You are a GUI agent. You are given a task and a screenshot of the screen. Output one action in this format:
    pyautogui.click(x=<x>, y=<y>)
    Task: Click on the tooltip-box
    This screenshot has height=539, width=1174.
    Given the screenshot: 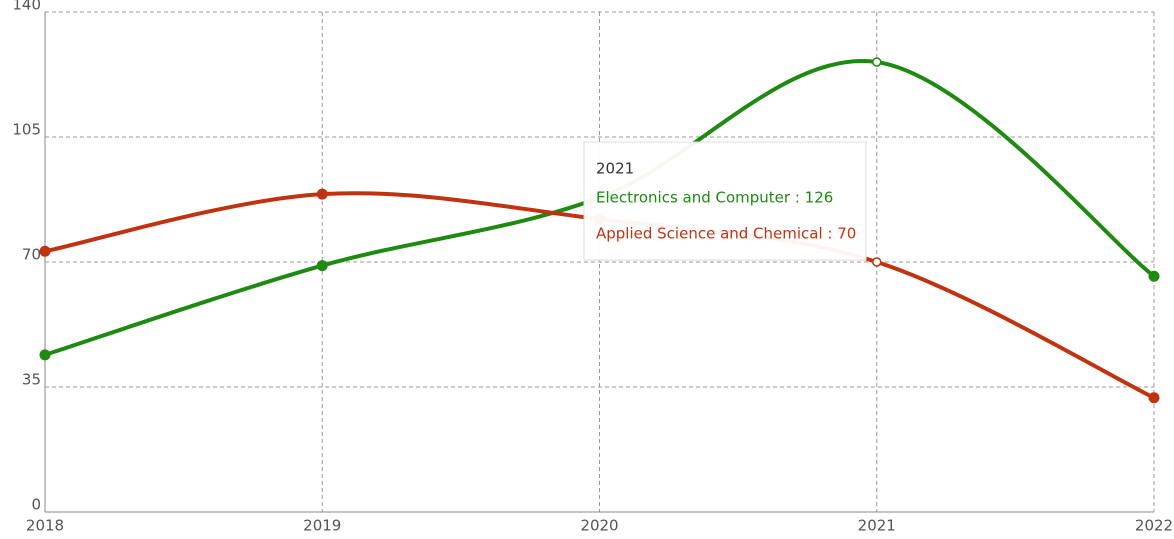 What is the action you would take?
    pyautogui.click(x=725, y=201)
    